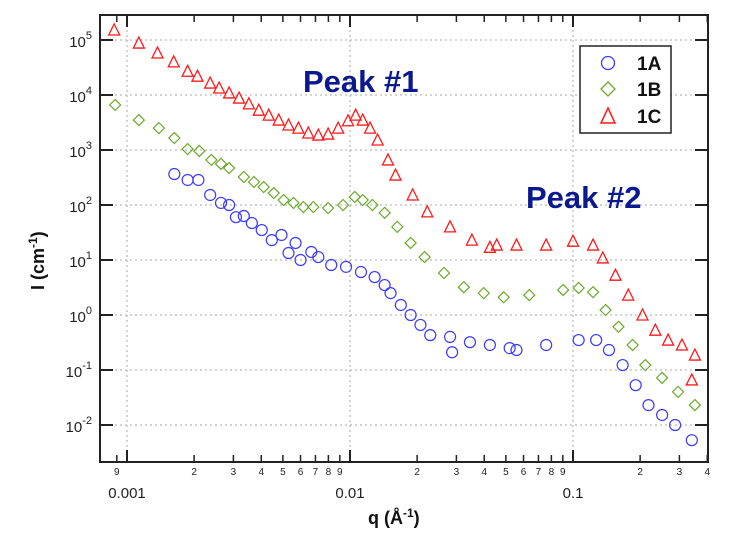  Describe the element at coordinates (329, 472) in the screenshot. I see `x-minor-tick-label: 8` at that location.